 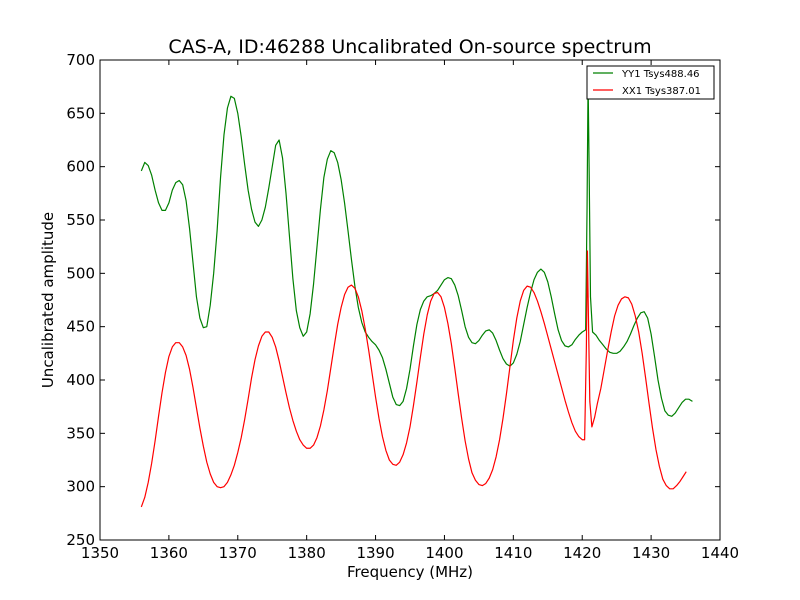 I want to click on x-tick-label: 1440, so click(x=720, y=553).